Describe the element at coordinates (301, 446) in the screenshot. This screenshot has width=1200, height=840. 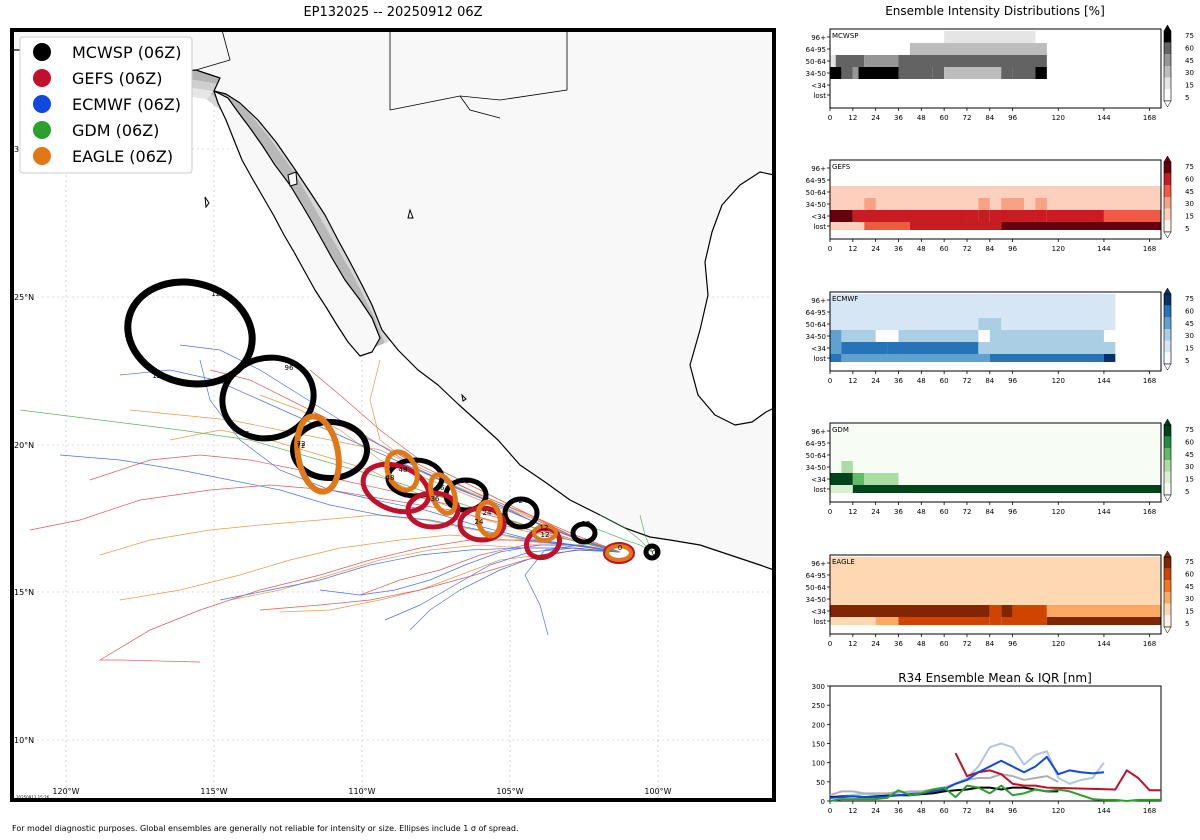
I see `ellipse-label: 72` at that location.